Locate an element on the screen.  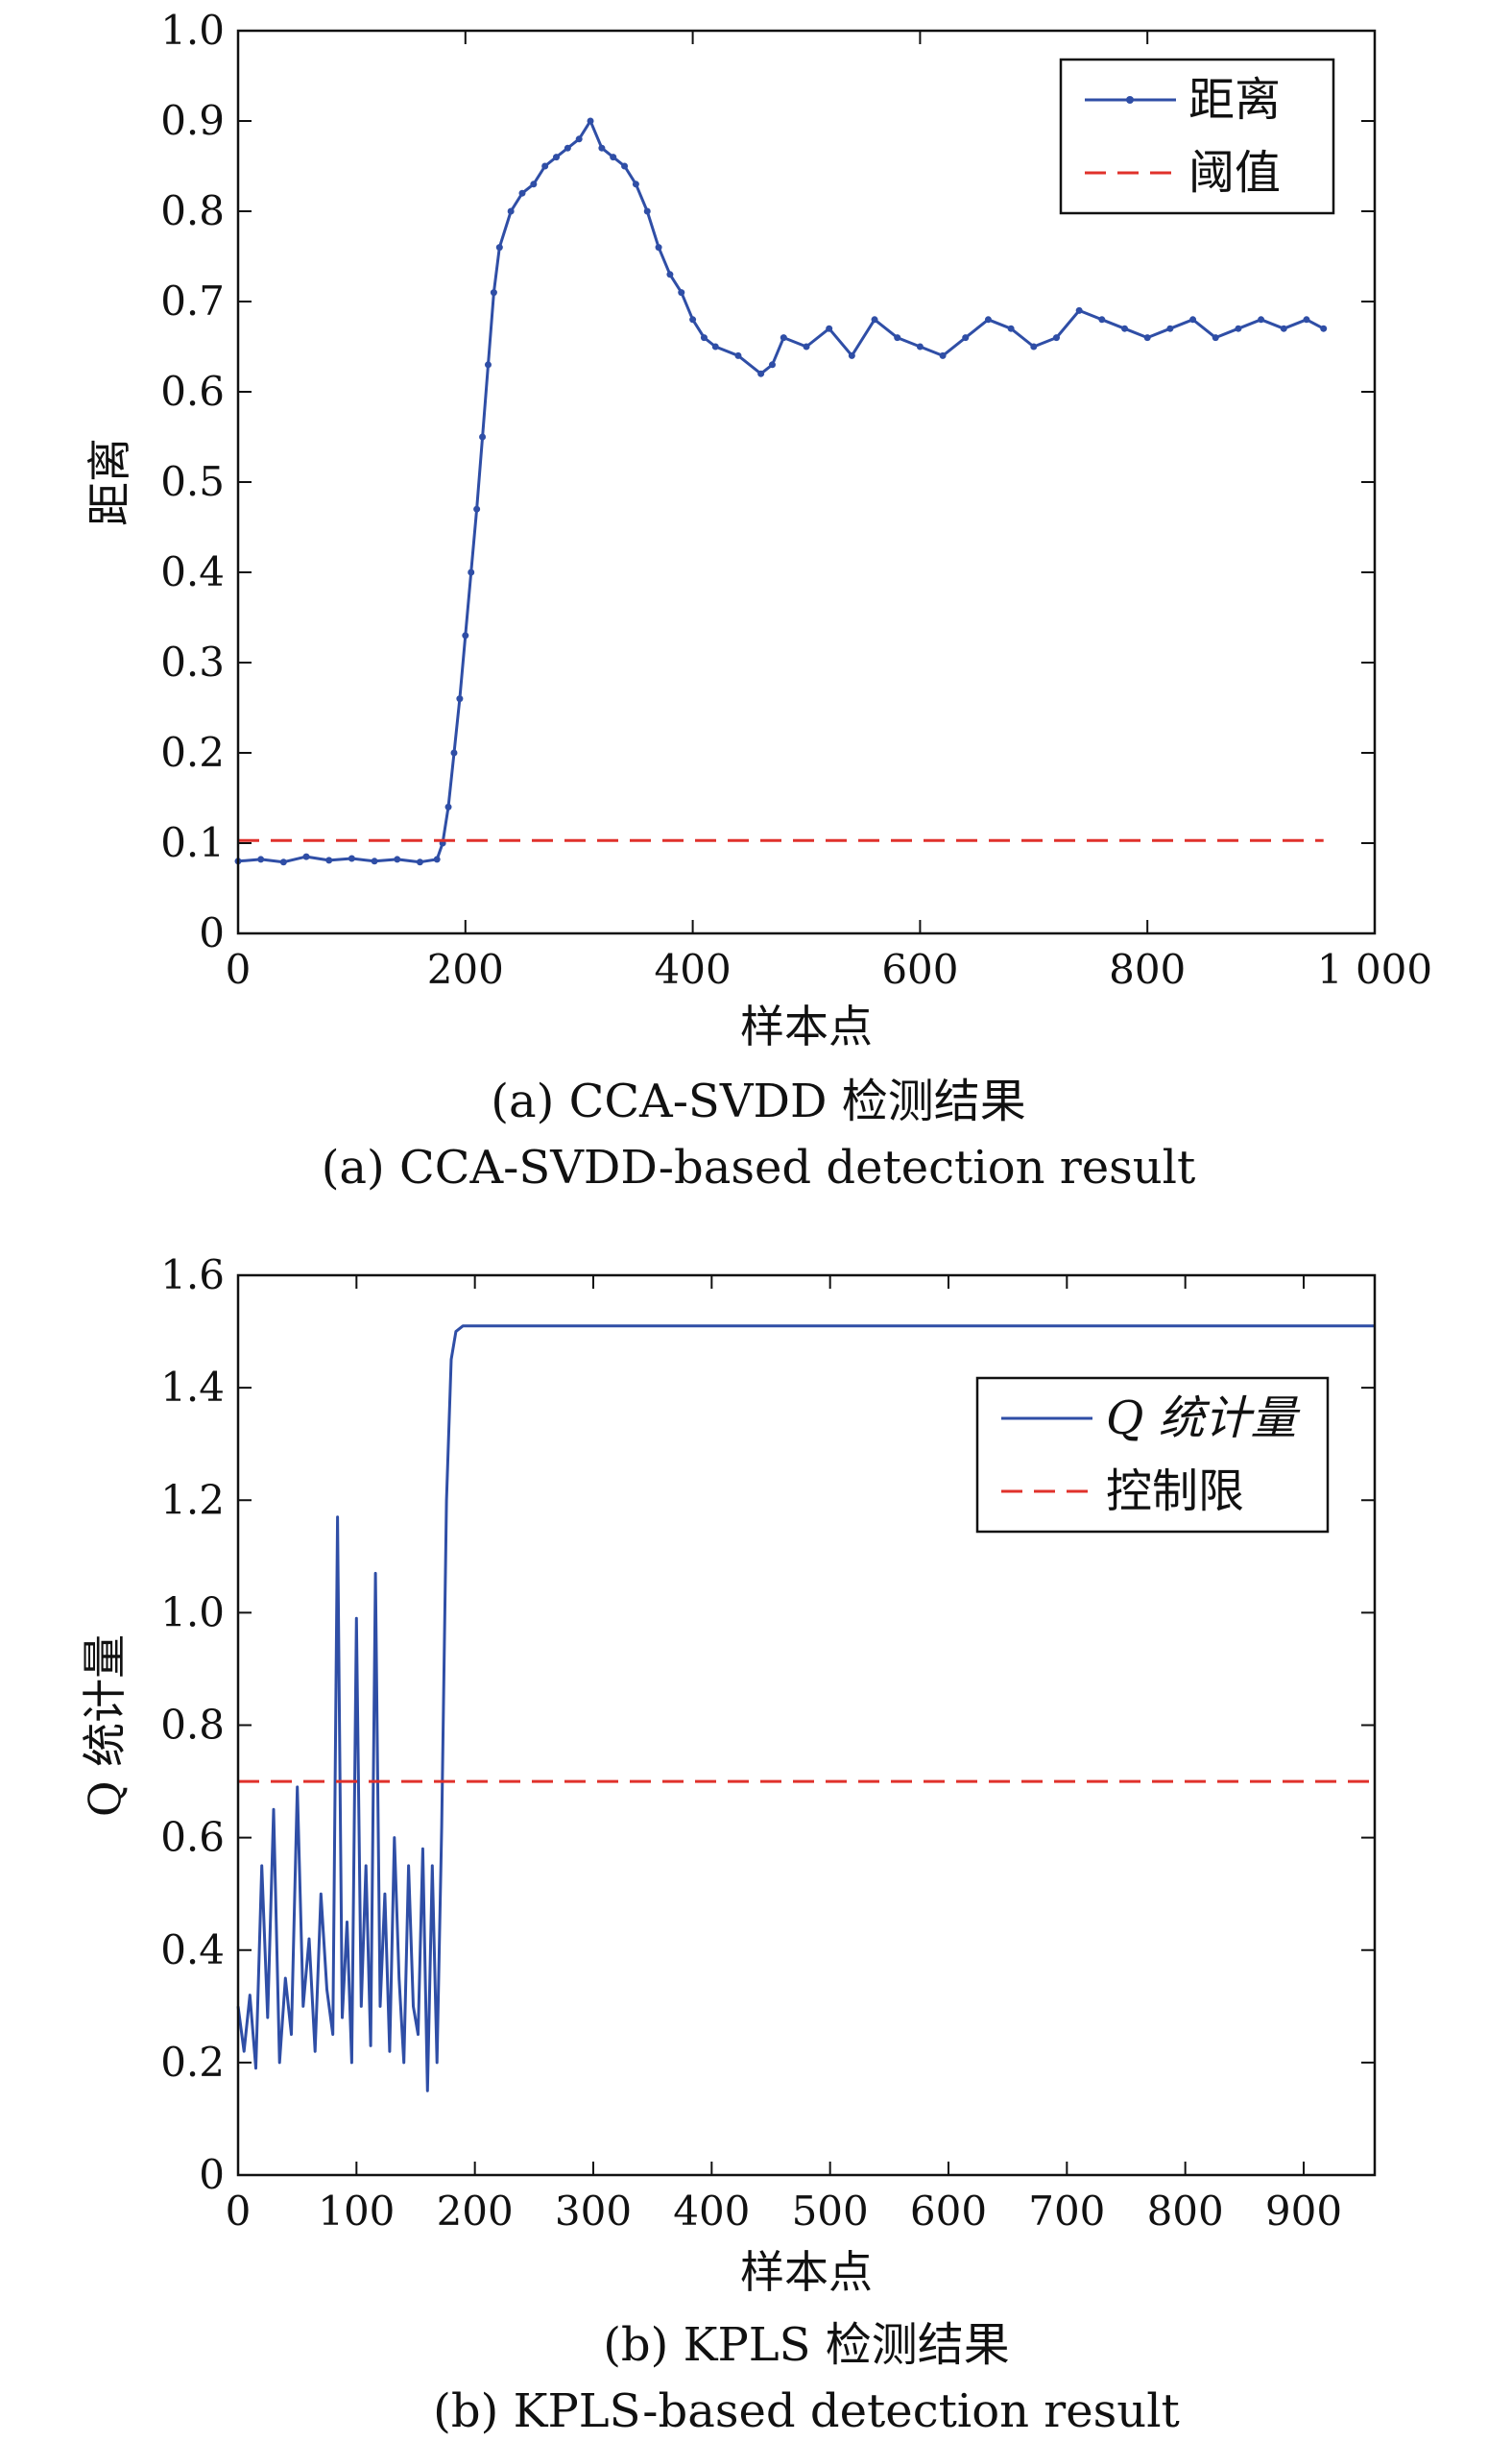
chart-b-y-tick-label: 1.4 is located at coordinates (192, 1387).